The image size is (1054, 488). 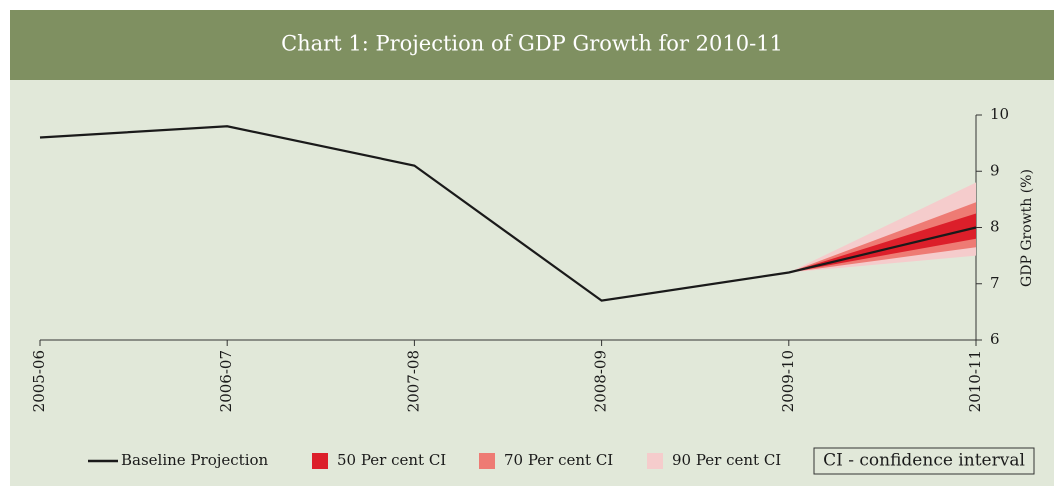 I want to click on title-bar, so click(x=532, y=45).